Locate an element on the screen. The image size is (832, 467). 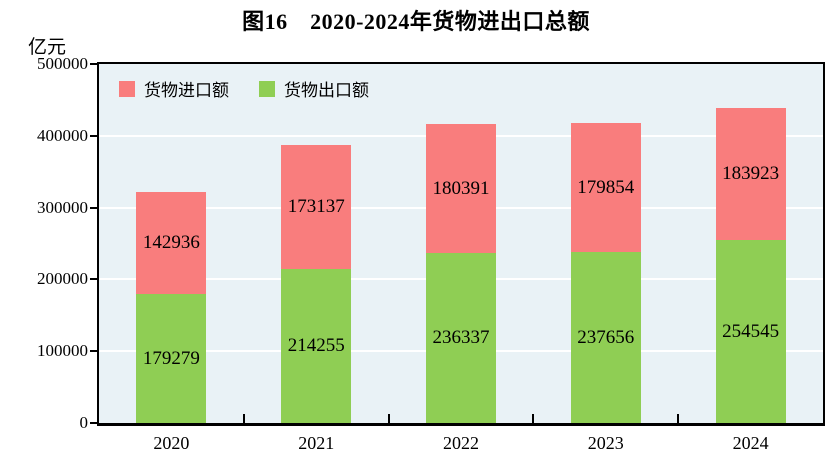
stacked-bar-2022: 236337 180391 is located at coordinates (461, 273).